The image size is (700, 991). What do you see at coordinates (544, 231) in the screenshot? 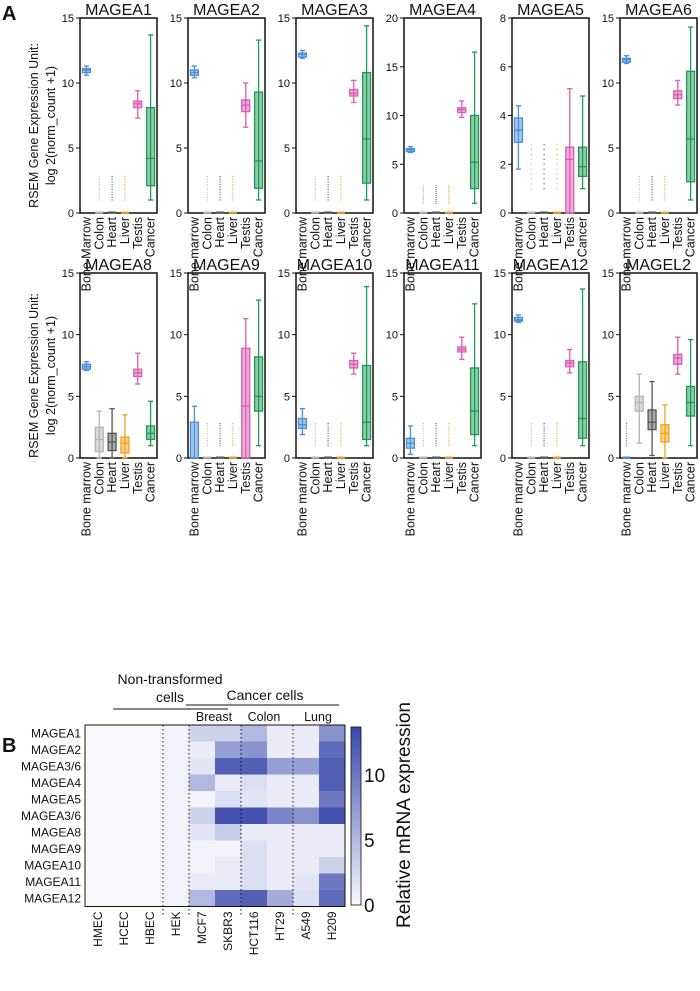
I see `x-tick-label: Heart` at bounding box center [544, 231].